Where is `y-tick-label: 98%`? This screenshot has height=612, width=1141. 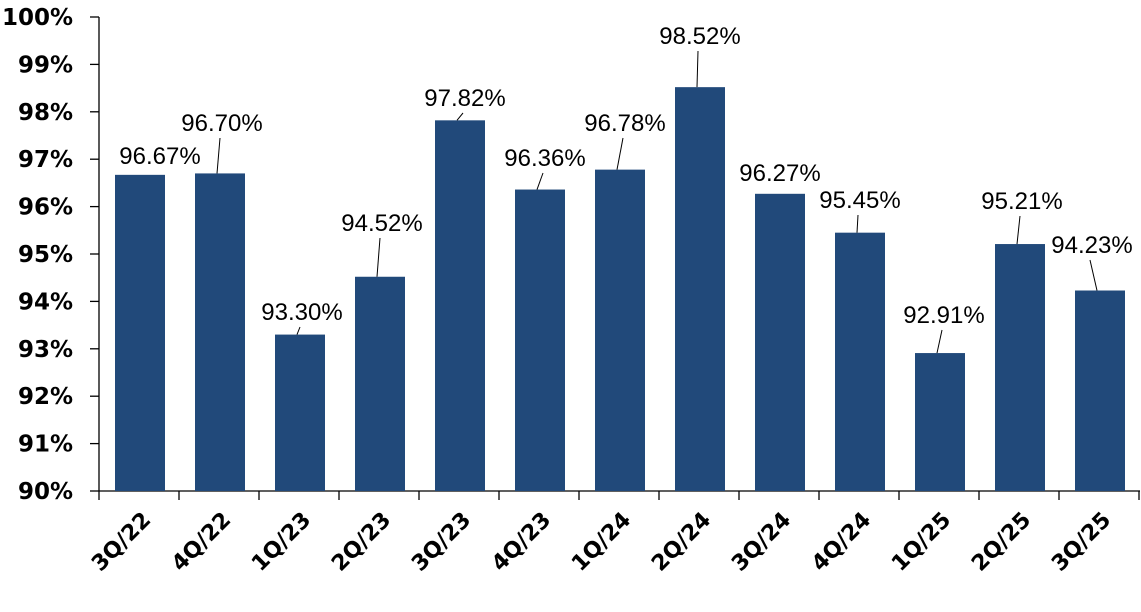 y-tick-label: 98% is located at coordinates (45, 113).